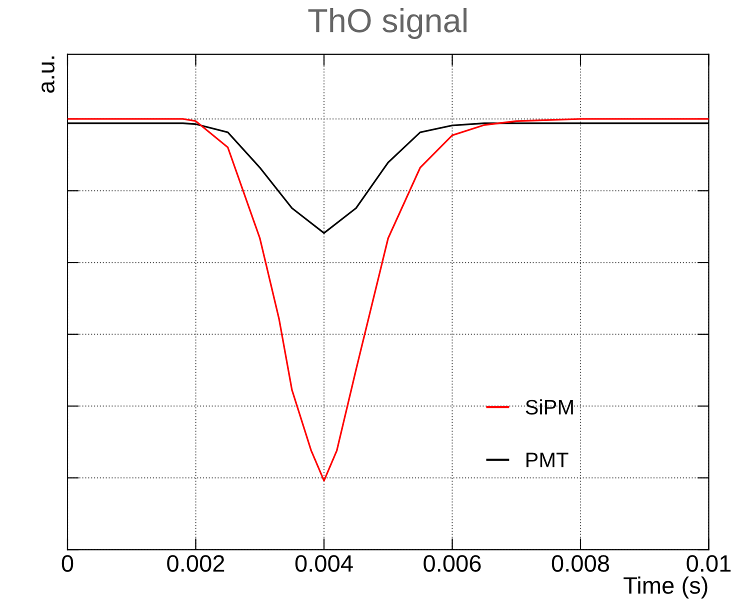  I want to click on x-tick-label: 0.002, so click(195, 563).